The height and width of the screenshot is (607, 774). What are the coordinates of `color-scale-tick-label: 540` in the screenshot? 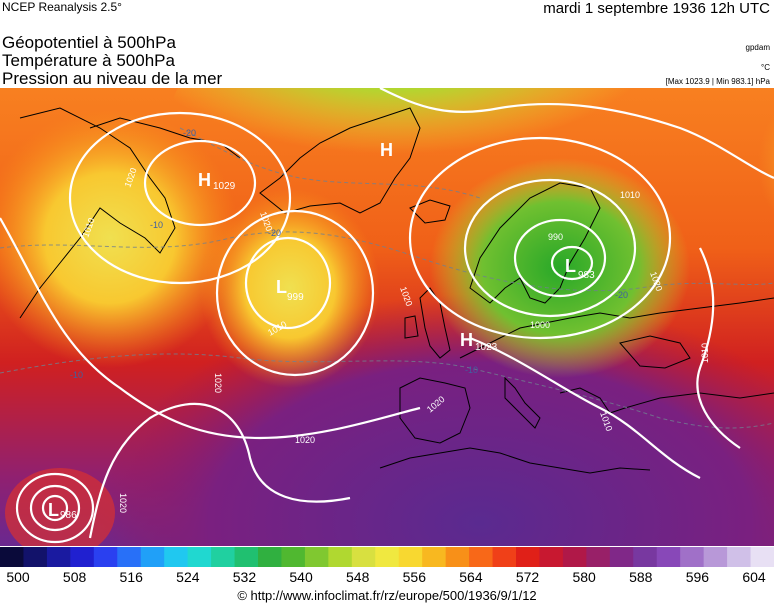 It's located at (301, 577).